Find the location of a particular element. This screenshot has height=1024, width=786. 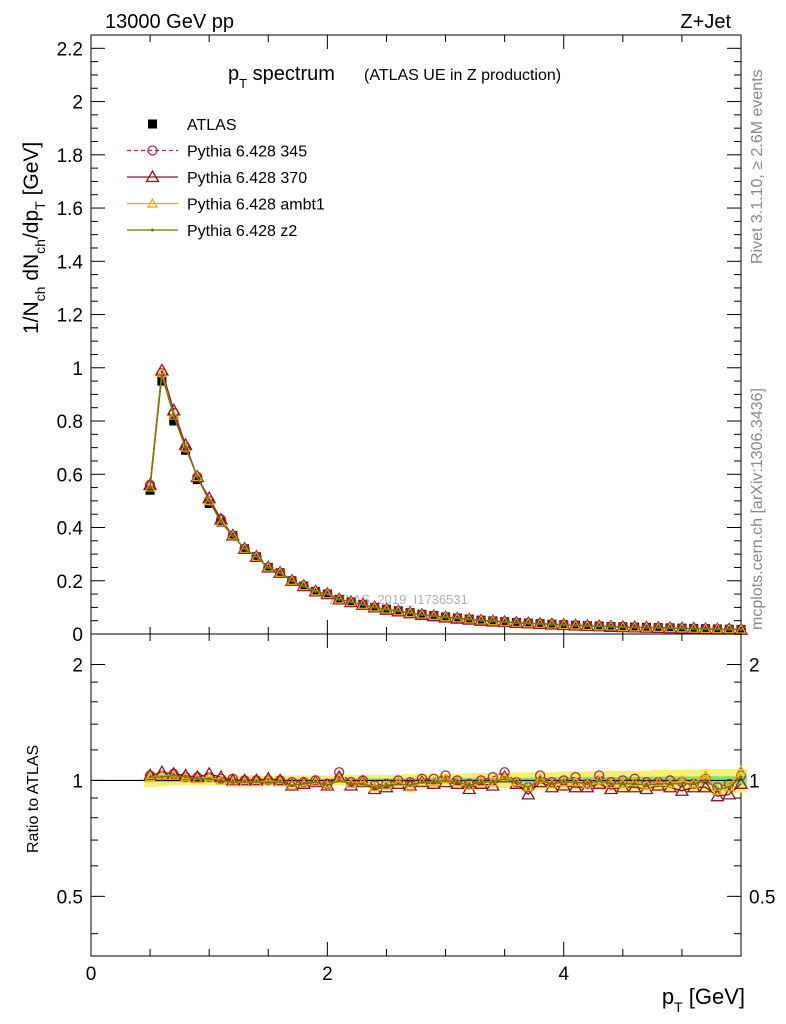

title-sub: T is located at coordinates (243, 83).